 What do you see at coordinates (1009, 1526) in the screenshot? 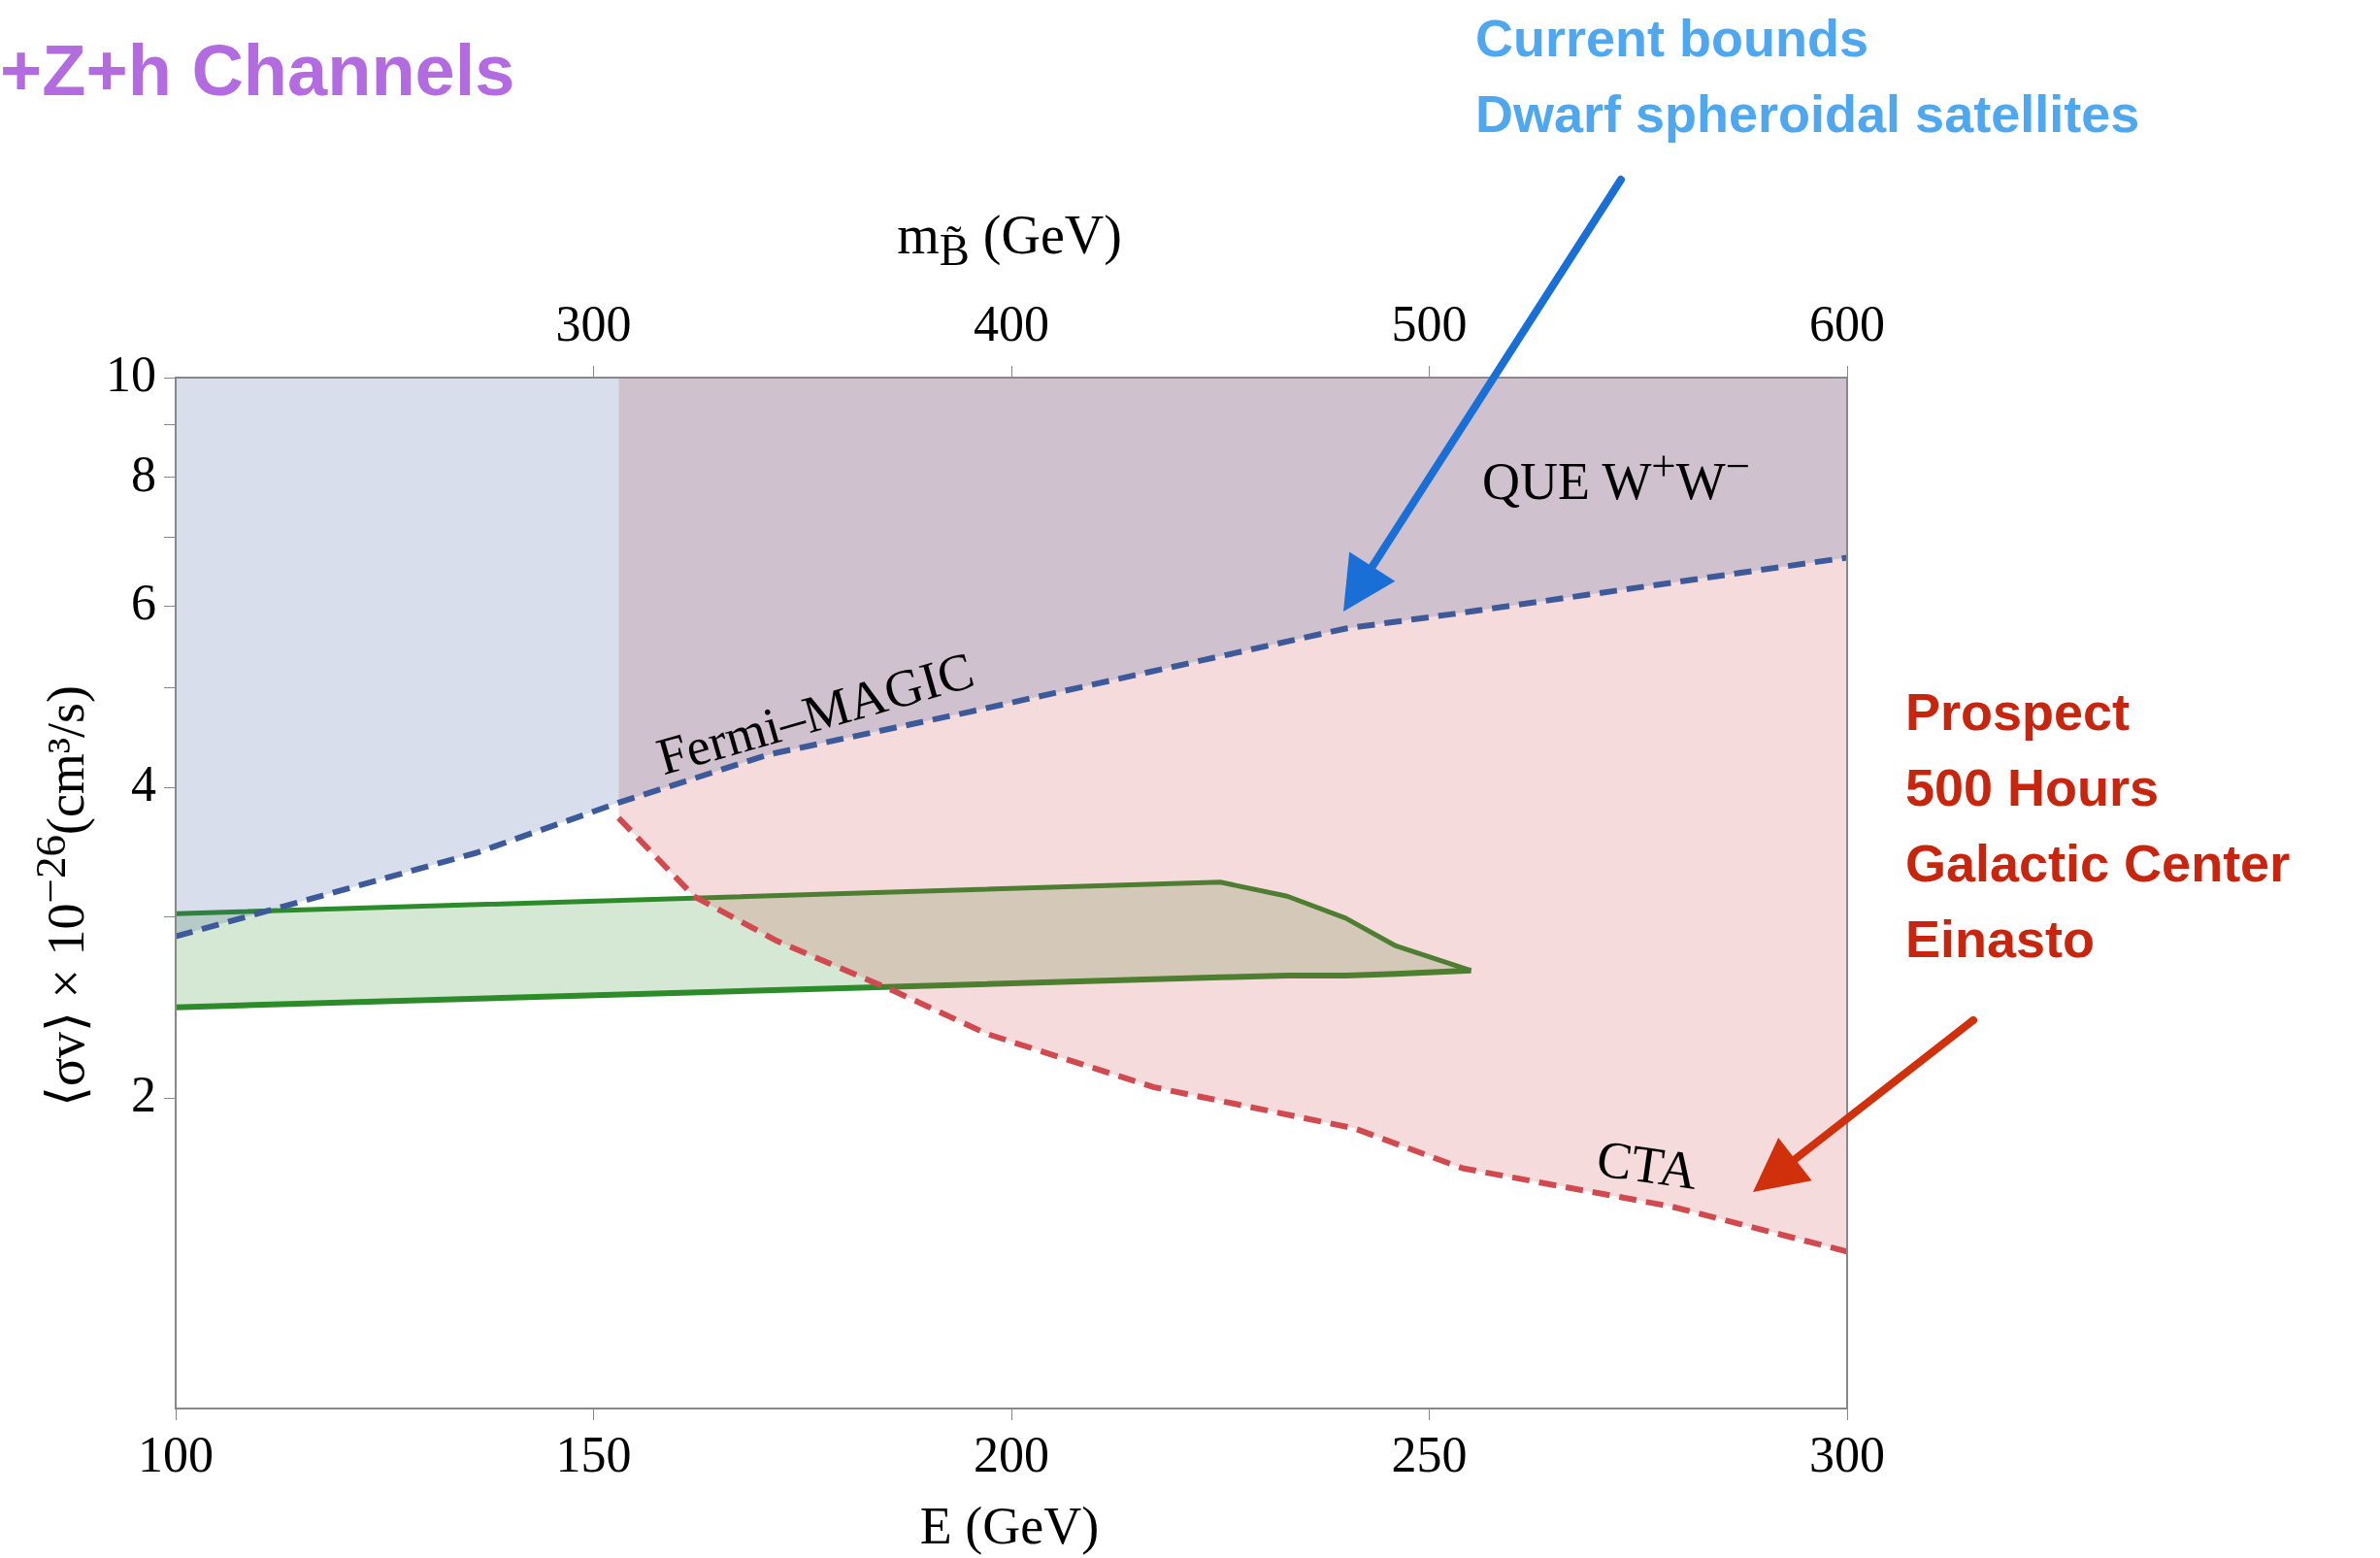
I see `x-axis-title: E (GeV)` at bounding box center [1009, 1526].